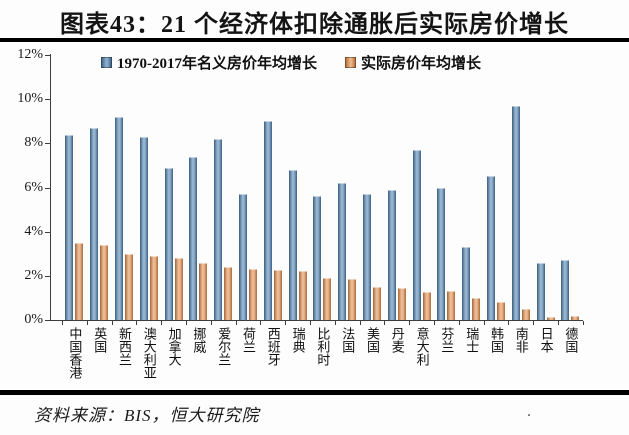 This screenshot has height=435, width=629. Describe the element at coordinates (168, 244) in the screenshot. I see `bar-nominal-加拿大` at that location.